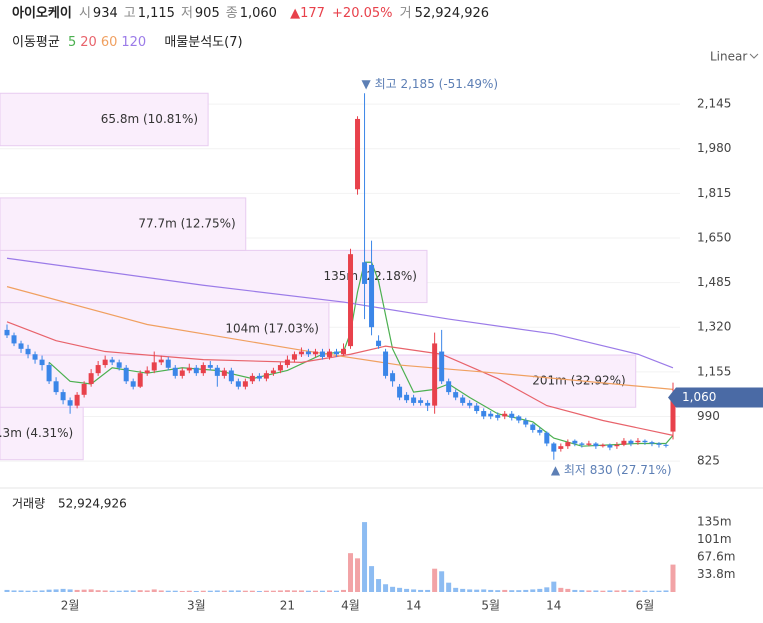 This screenshot has width=763, height=623. What do you see at coordinates (203, 42) in the screenshot?
I see `profile-title: 매물분석도(7)` at bounding box center [203, 42].